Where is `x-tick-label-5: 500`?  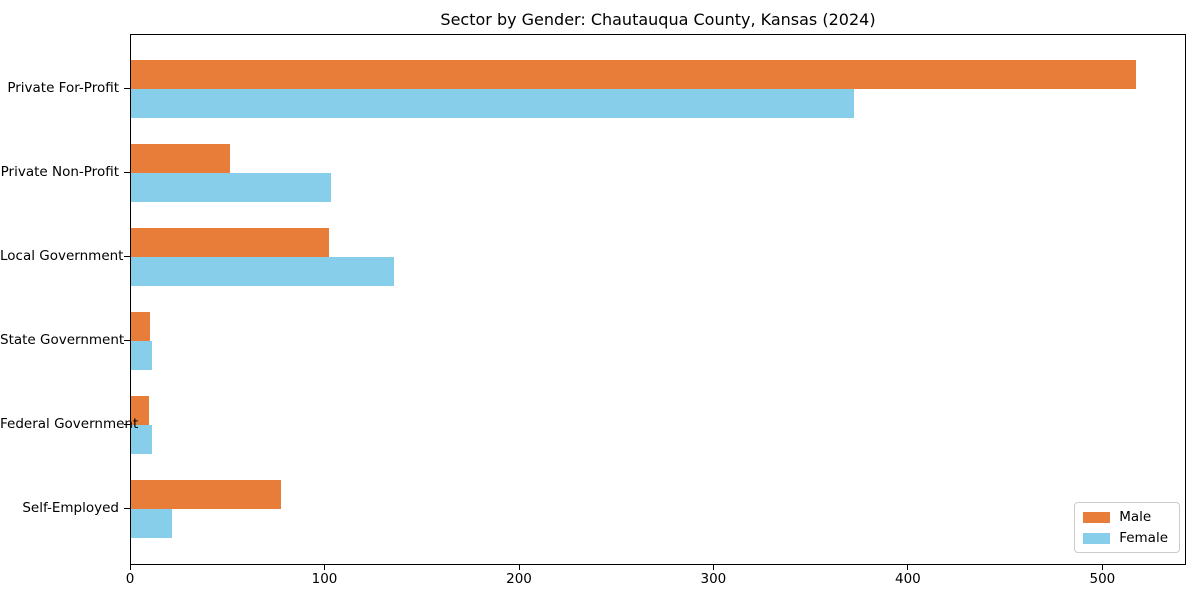
x-tick-label-5: 500 is located at coordinates (1102, 579).